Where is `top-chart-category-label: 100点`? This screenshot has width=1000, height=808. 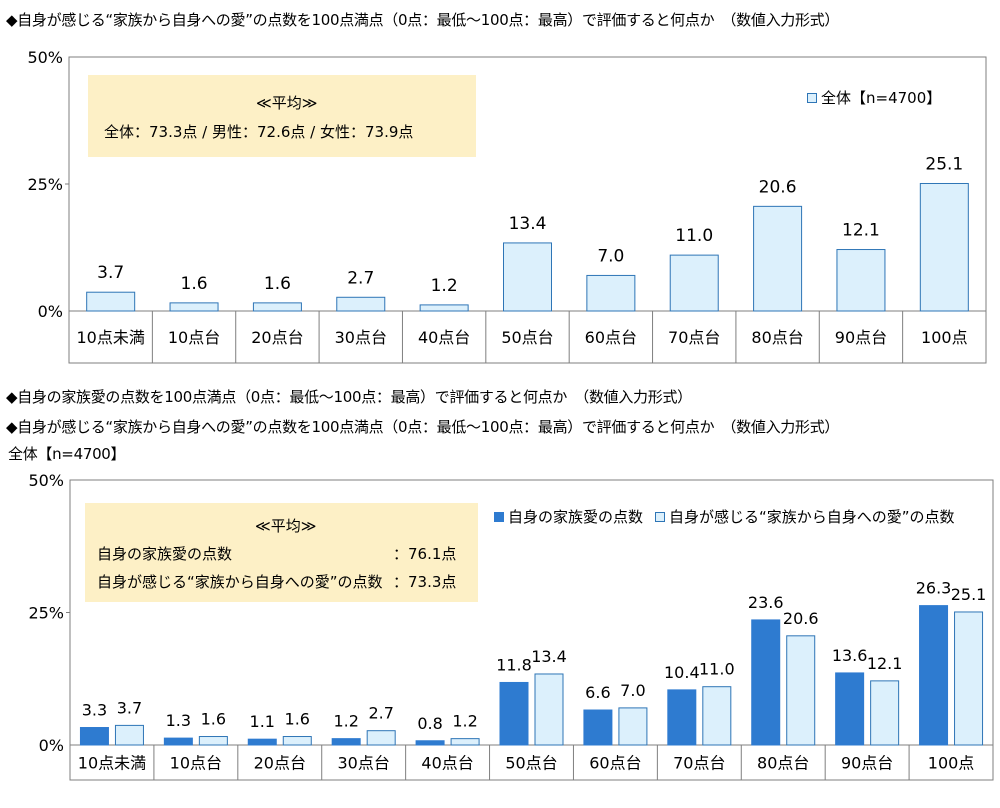
top-chart-category-label: 100点 is located at coordinates (944, 337).